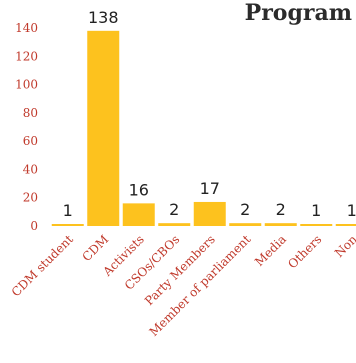  I want to click on y-axis: 0 20 40 60 80 100 120 140, so click(26, 127).